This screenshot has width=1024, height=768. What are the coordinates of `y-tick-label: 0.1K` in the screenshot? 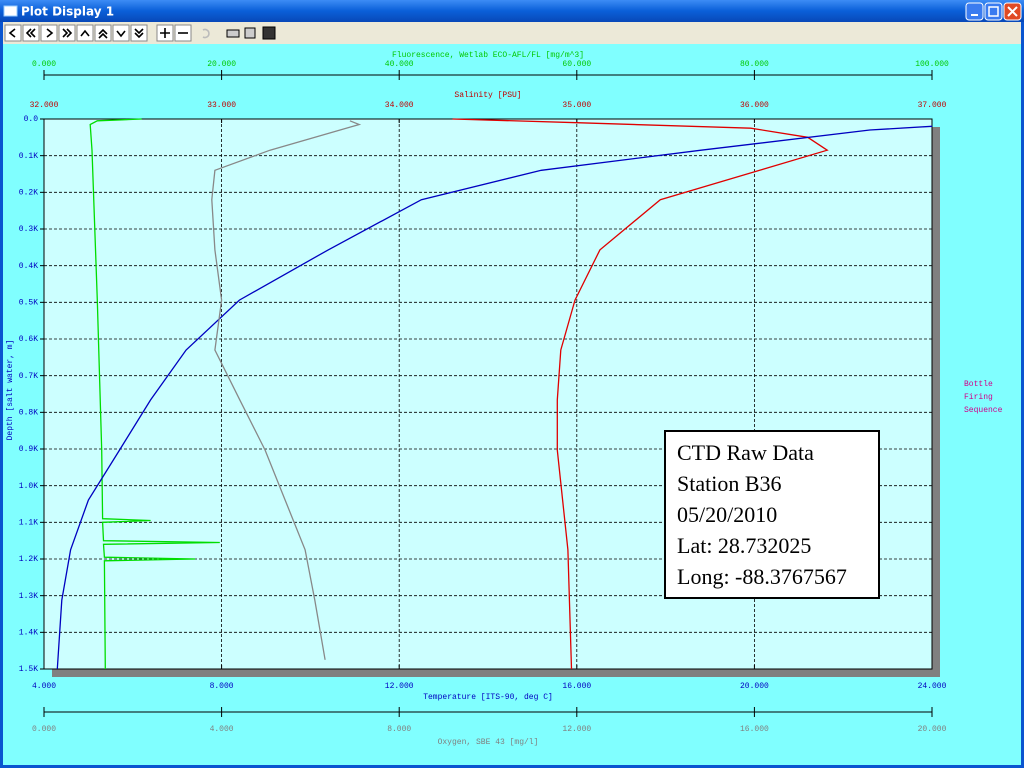 It's located at (28, 156).